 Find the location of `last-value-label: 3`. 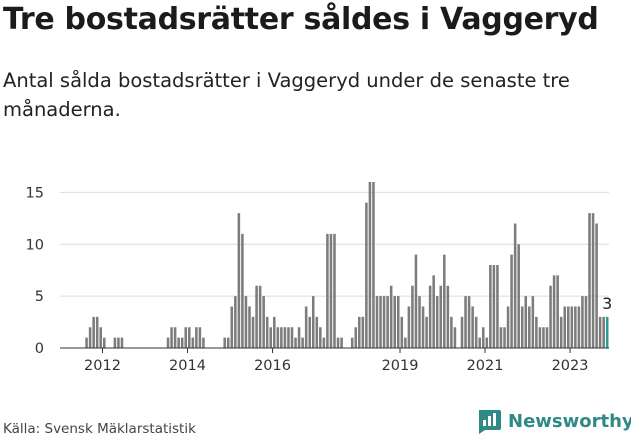

last-value-label: 3 is located at coordinates (607, 303).